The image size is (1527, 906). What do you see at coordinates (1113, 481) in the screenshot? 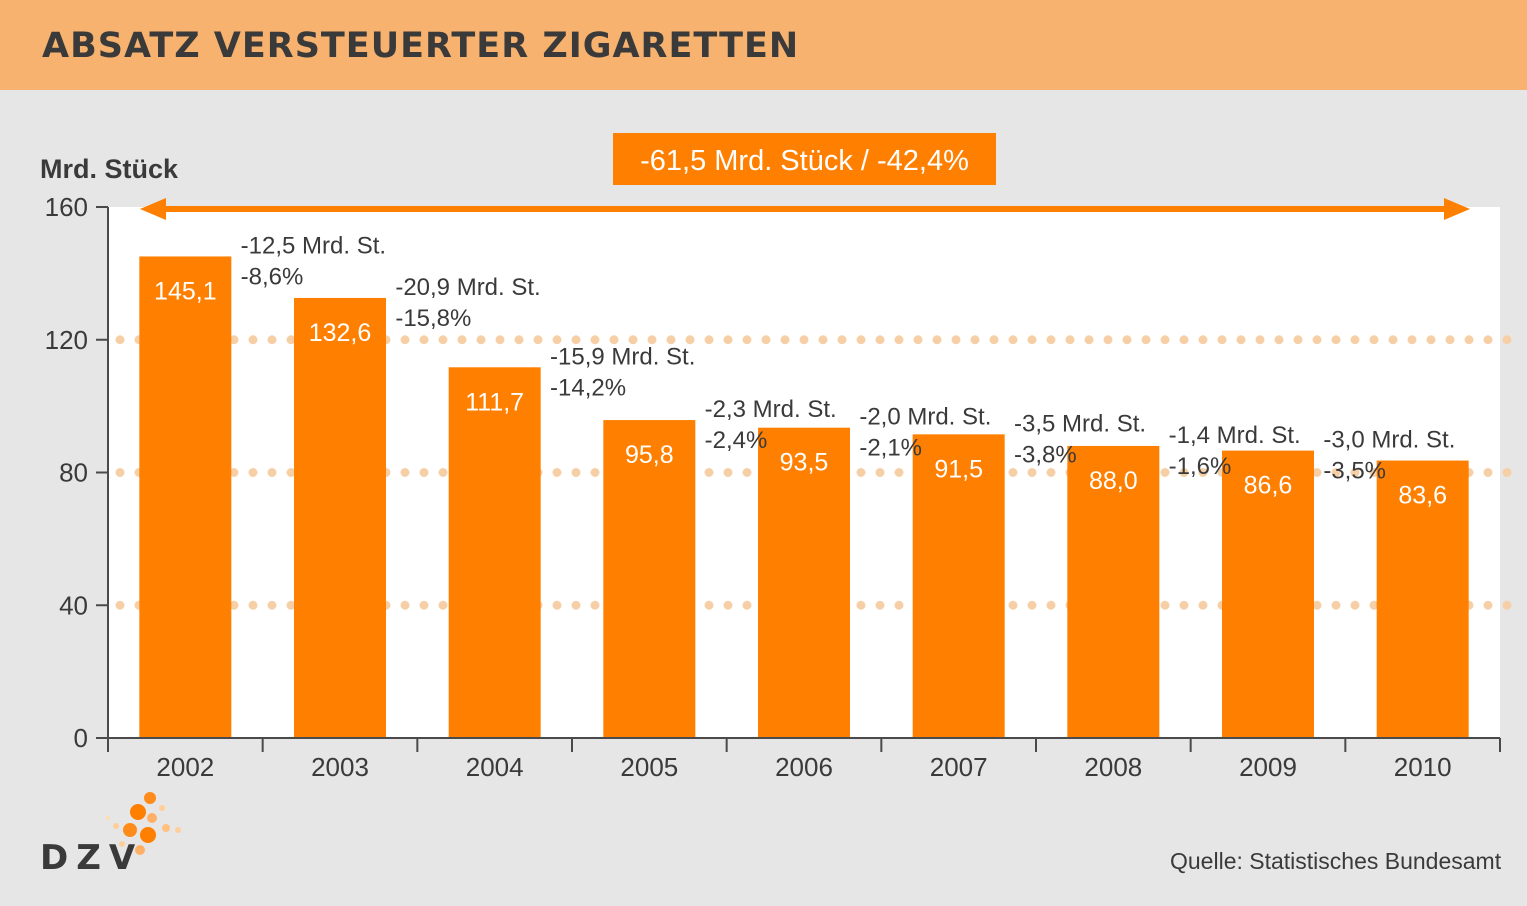
I see `bar-value-label: 88,0` at bounding box center [1113, 481].